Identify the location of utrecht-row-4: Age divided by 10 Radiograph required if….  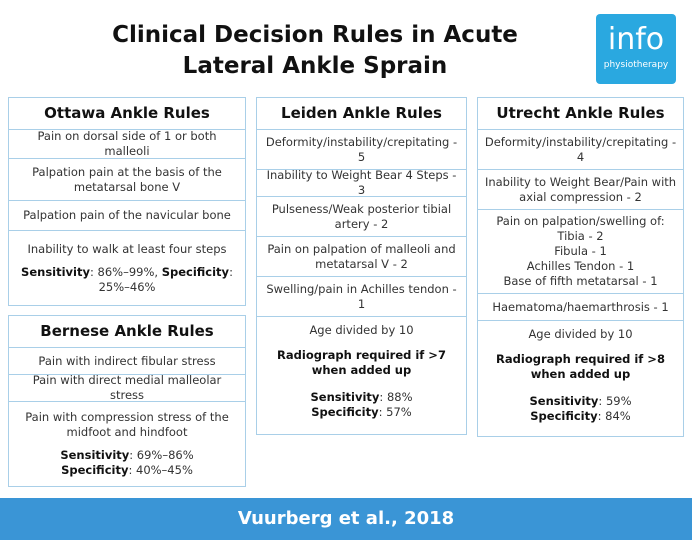
(580, 379).